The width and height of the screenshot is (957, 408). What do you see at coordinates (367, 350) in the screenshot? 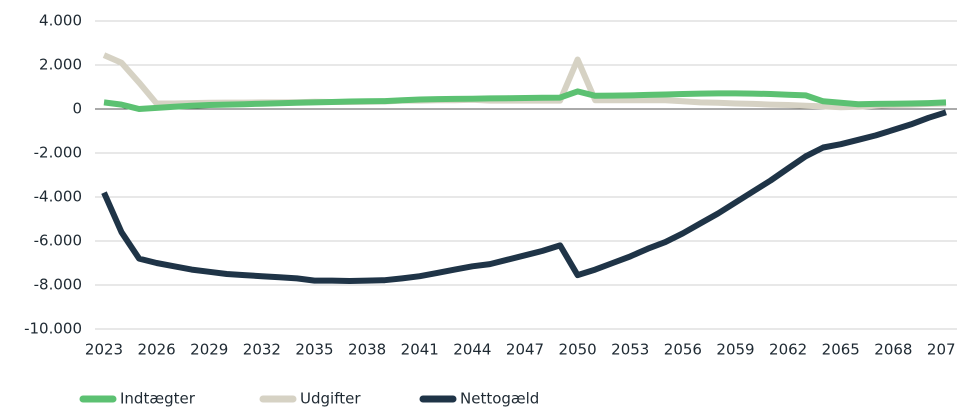
I see `x-tick-label: 2038` at bounding box center [367, 350].